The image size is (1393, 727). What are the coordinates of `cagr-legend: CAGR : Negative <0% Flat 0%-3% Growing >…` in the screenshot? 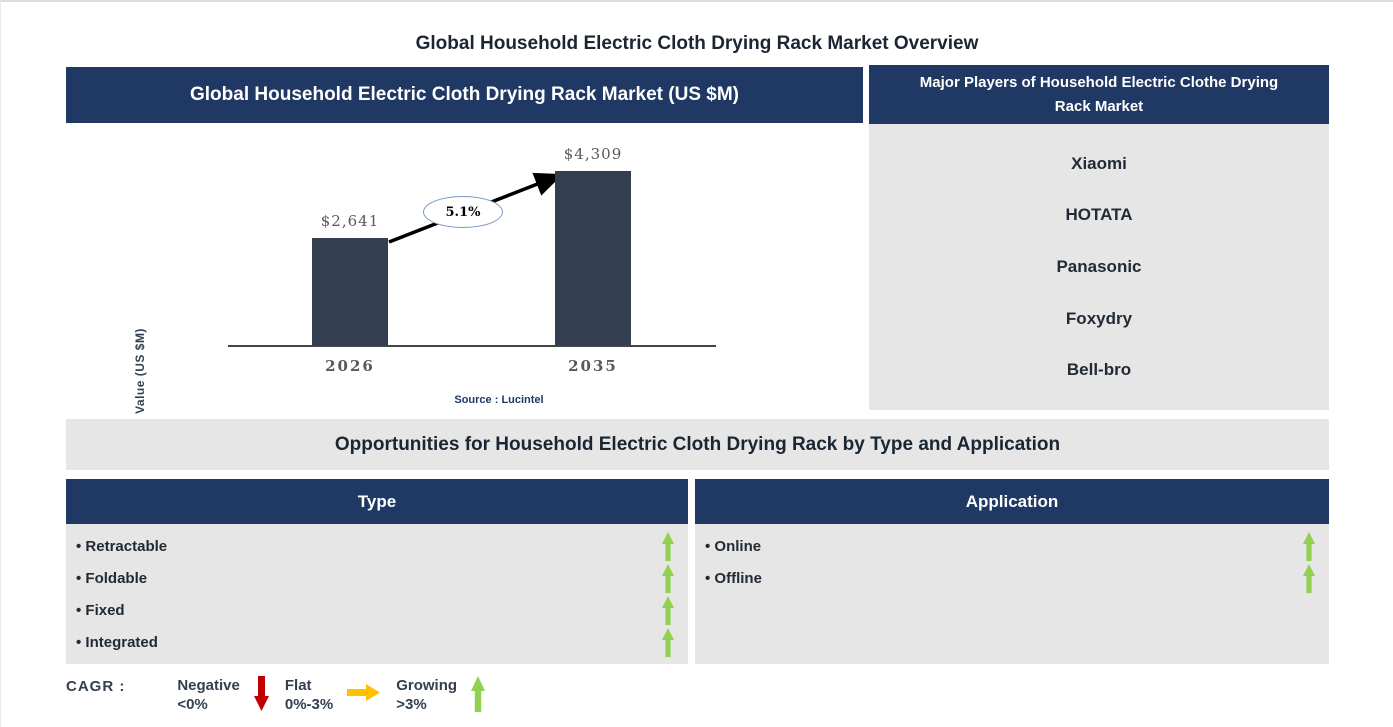 It's located at (283, 696).